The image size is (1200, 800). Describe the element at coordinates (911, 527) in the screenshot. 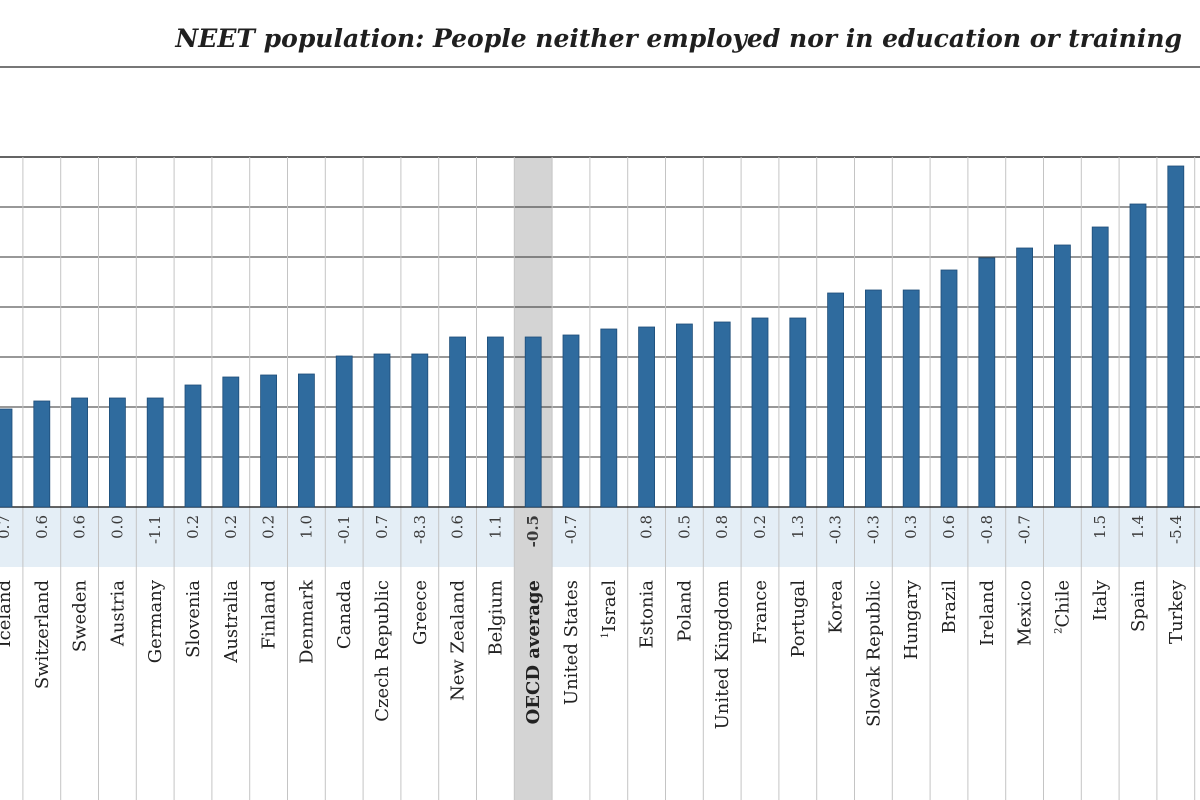

I see `change-label: 0.3` at that location.